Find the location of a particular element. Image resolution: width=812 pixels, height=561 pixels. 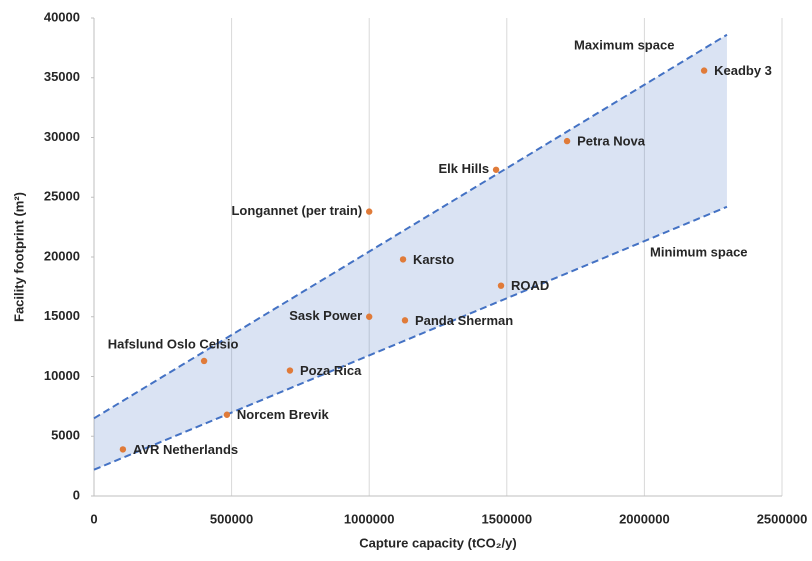

y-tick-label: 30000 is located at coordinates (62, 136).